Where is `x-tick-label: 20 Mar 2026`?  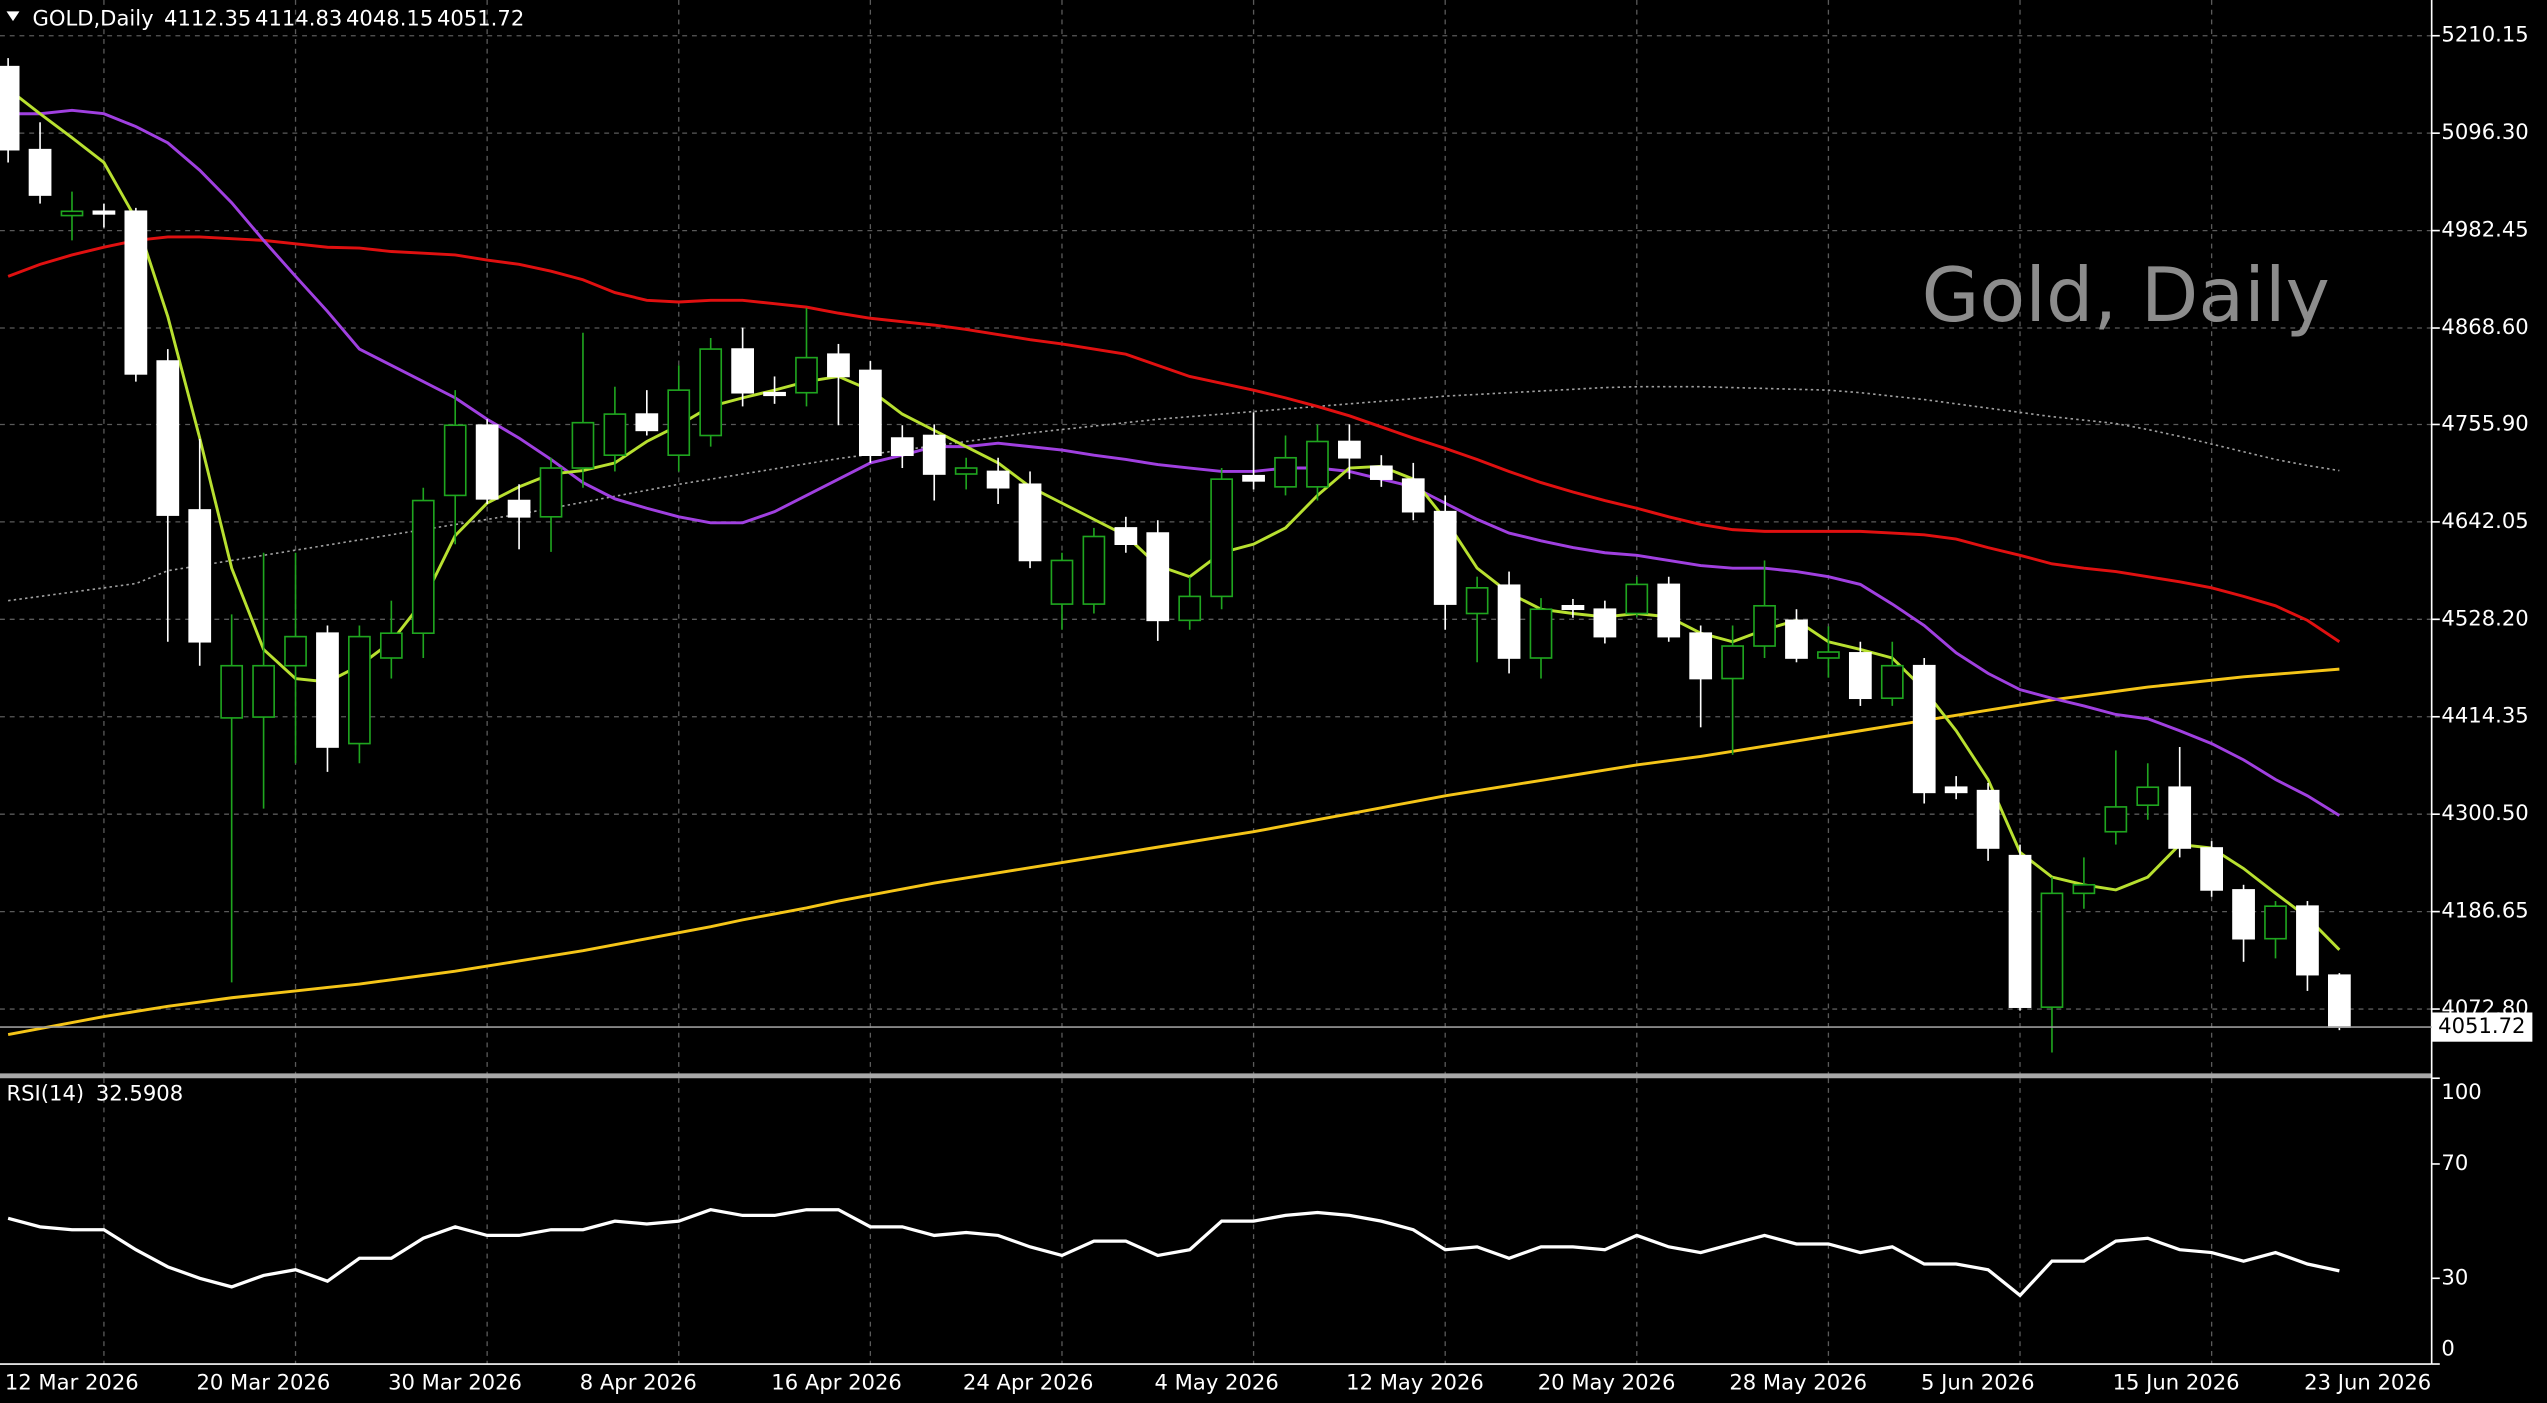
x-tick-label: 20 Mar 2026 is located at coordinates (263, 1382).